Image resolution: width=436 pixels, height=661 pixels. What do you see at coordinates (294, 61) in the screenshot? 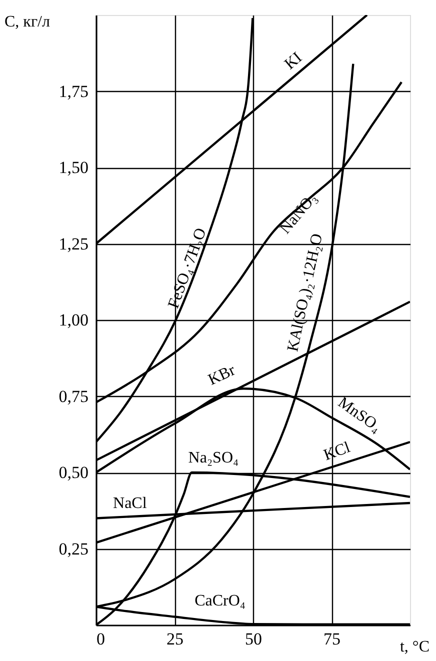
I see `text: KI` at bounding box center [294, 61].